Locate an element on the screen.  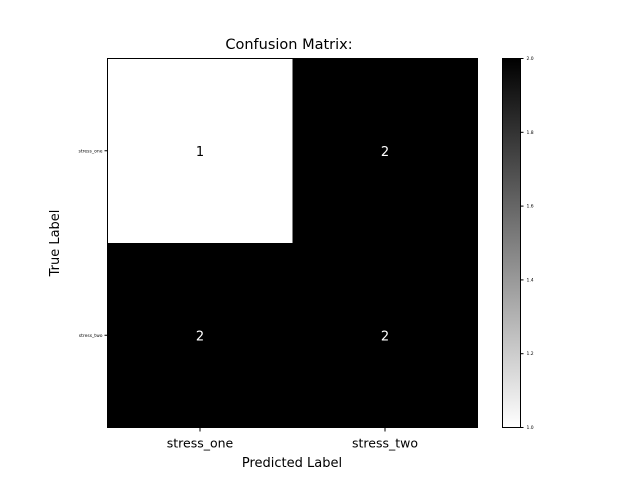
y-axis-label: True Label is located at coordinates (55, 244).